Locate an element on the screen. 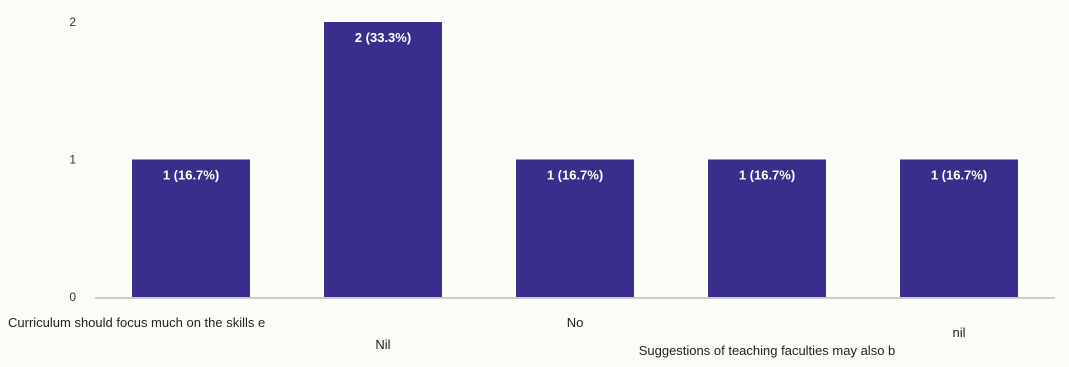  x-category-label: Nil is located at coordinates (382, 344).